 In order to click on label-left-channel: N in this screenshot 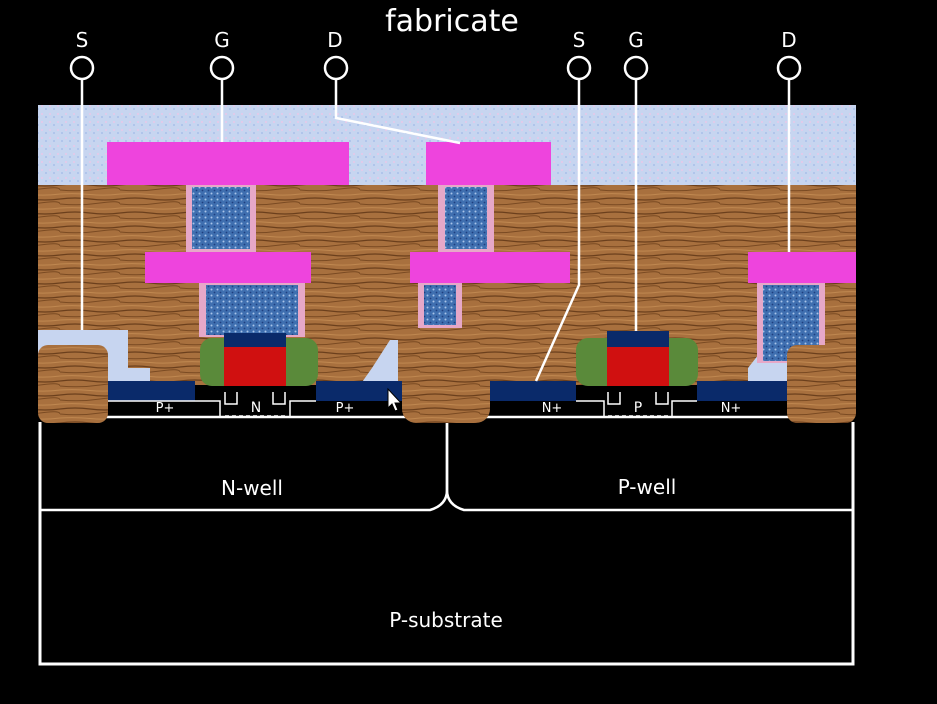, I will do `click(256, 408)`.